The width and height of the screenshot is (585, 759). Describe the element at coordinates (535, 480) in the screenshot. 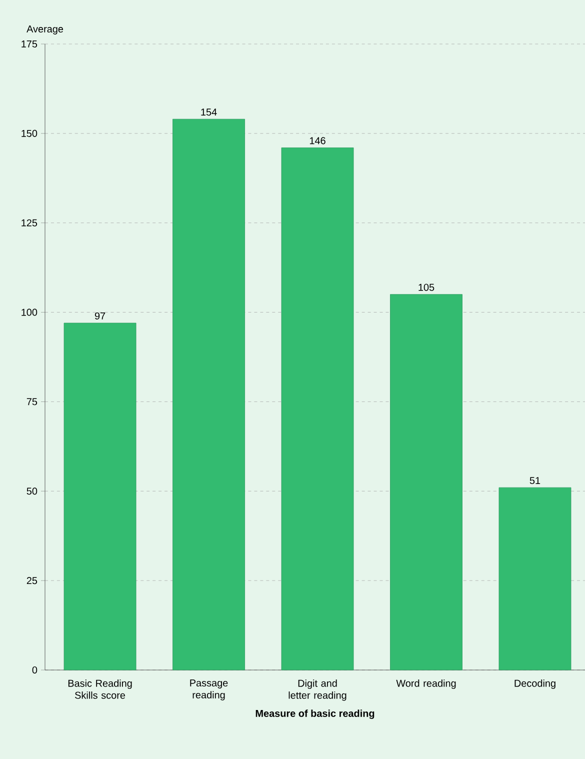

I see `data-label: 51` at that location.